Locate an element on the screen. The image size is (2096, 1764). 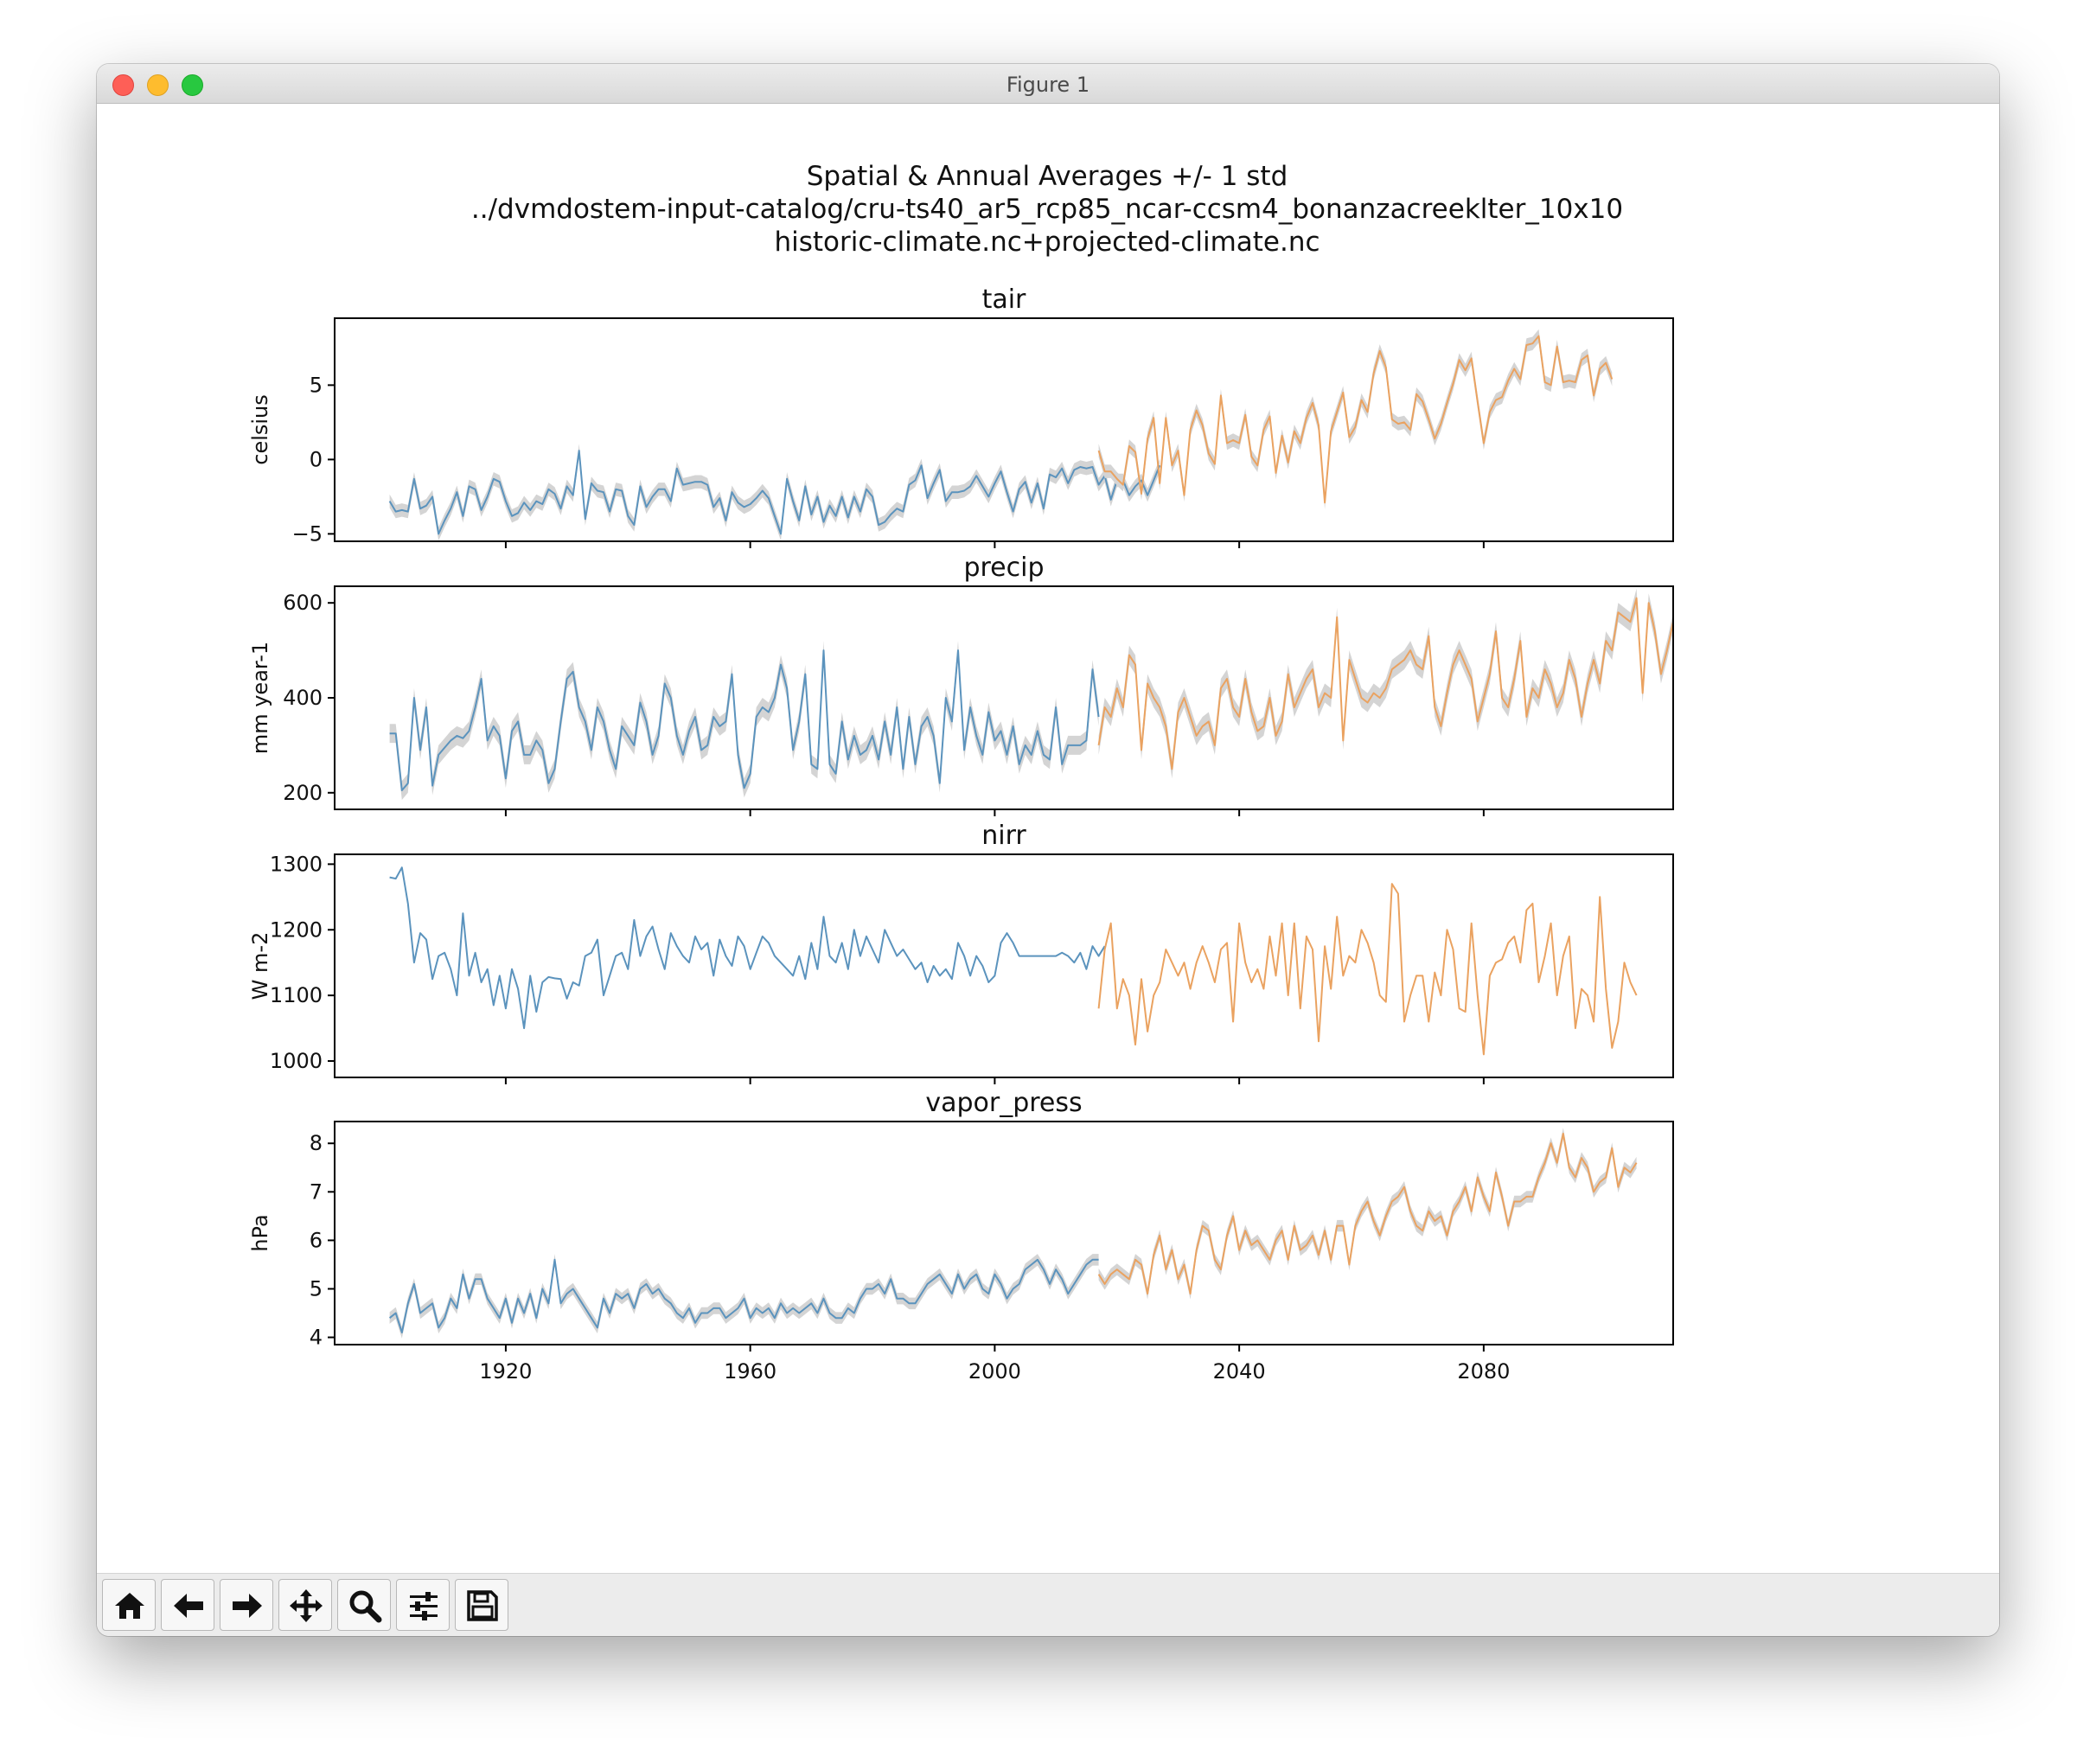
ytick-label-8: 8 is located at coordinates (316, 1143).